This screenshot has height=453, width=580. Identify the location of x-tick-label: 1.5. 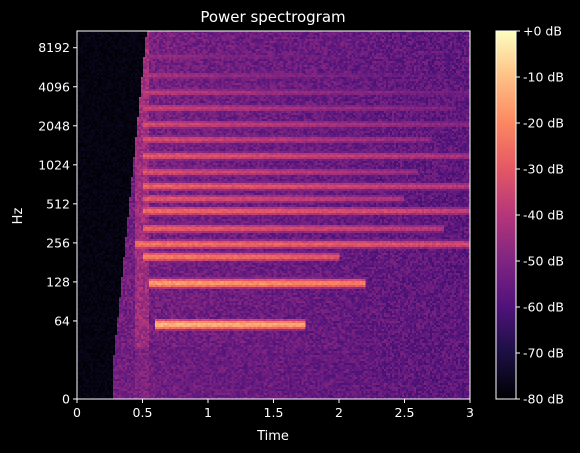
(274, 412).